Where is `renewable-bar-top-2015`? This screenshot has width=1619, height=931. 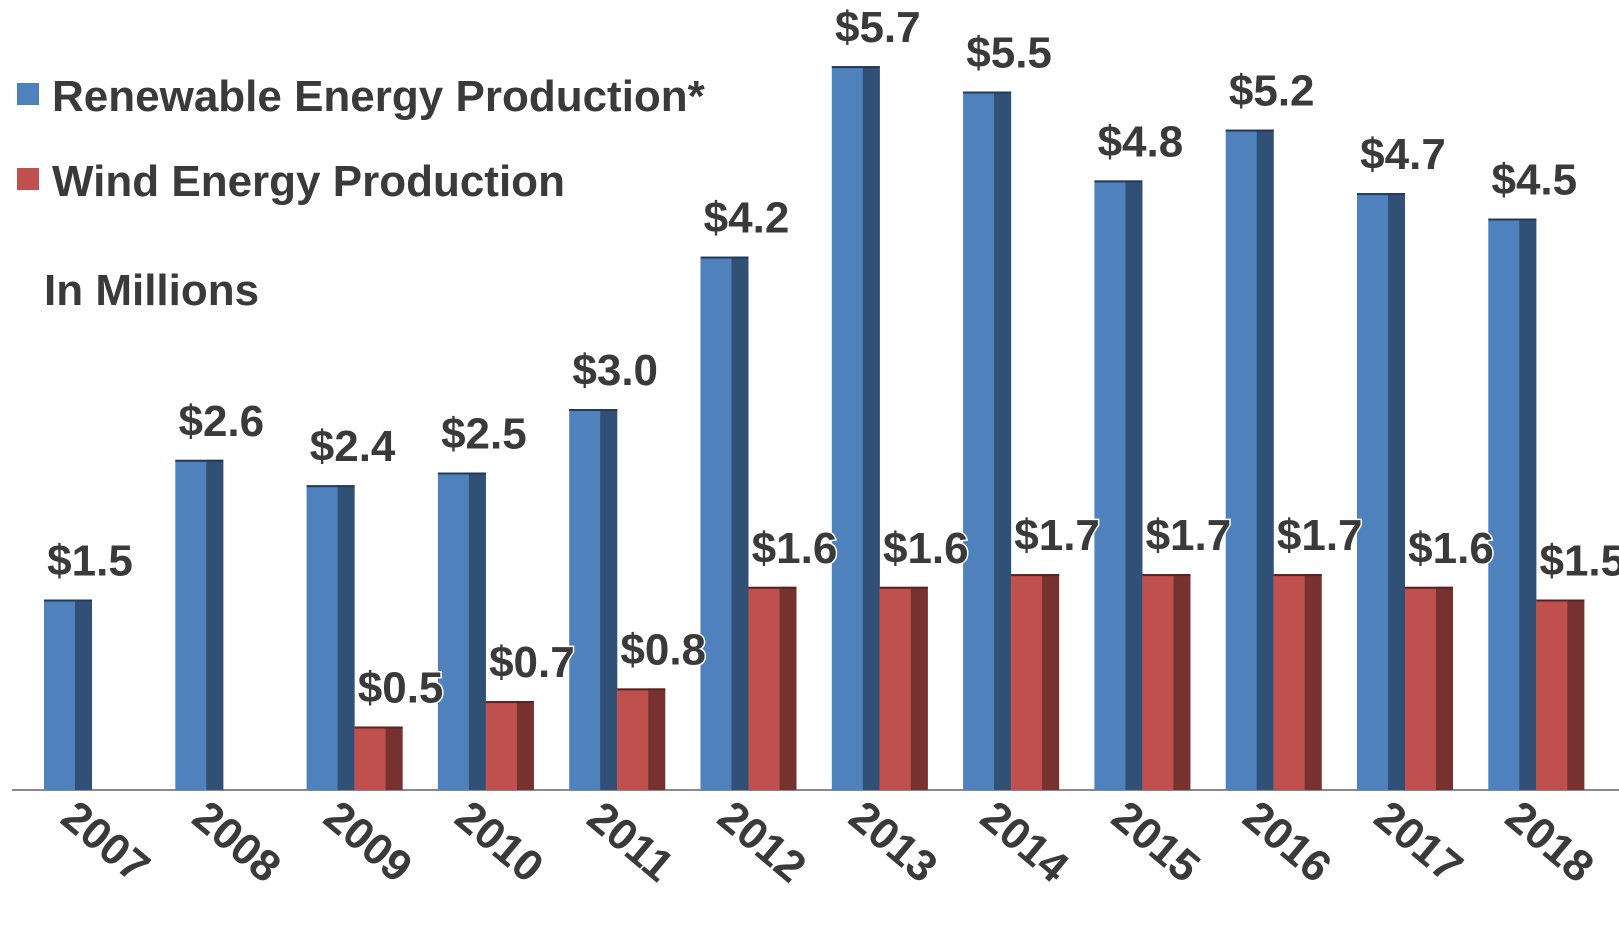 renewable-bar-top-2015 is located at coordinates (1118, 181).